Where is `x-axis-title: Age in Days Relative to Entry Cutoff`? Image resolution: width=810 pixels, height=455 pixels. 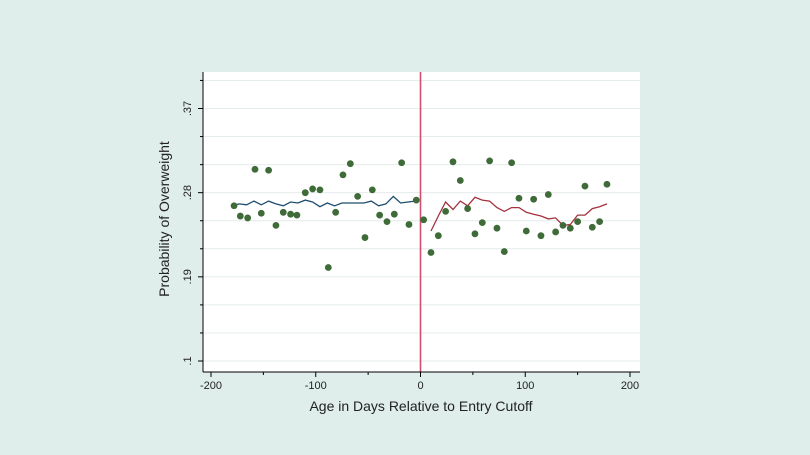 x-axis-title: Age in Days Relative to Entry Cutoff is located at coordinates (420, 406).